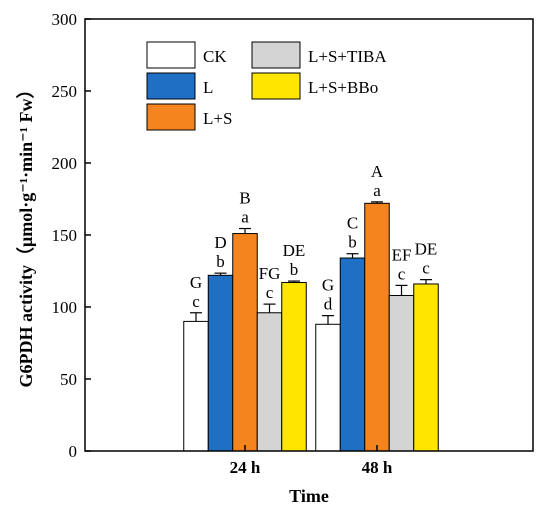  What do you see at coordinates (377, 467) in the screenshot?
I see `x-tick-label: 48 h` at bounding box center [377, 467].